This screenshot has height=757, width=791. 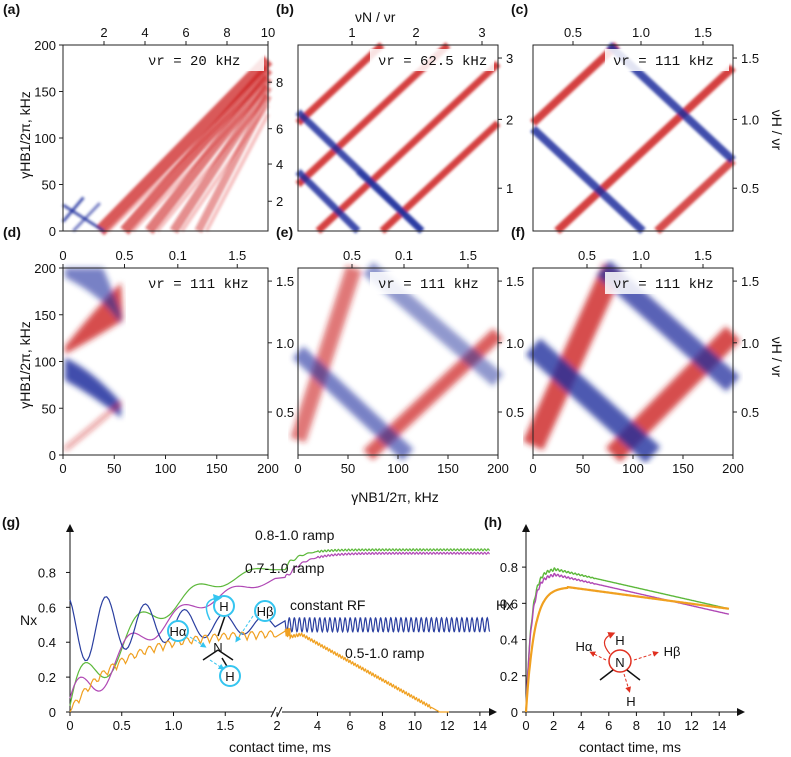 I want to click on series-line-green, so click(x=627, y=640).